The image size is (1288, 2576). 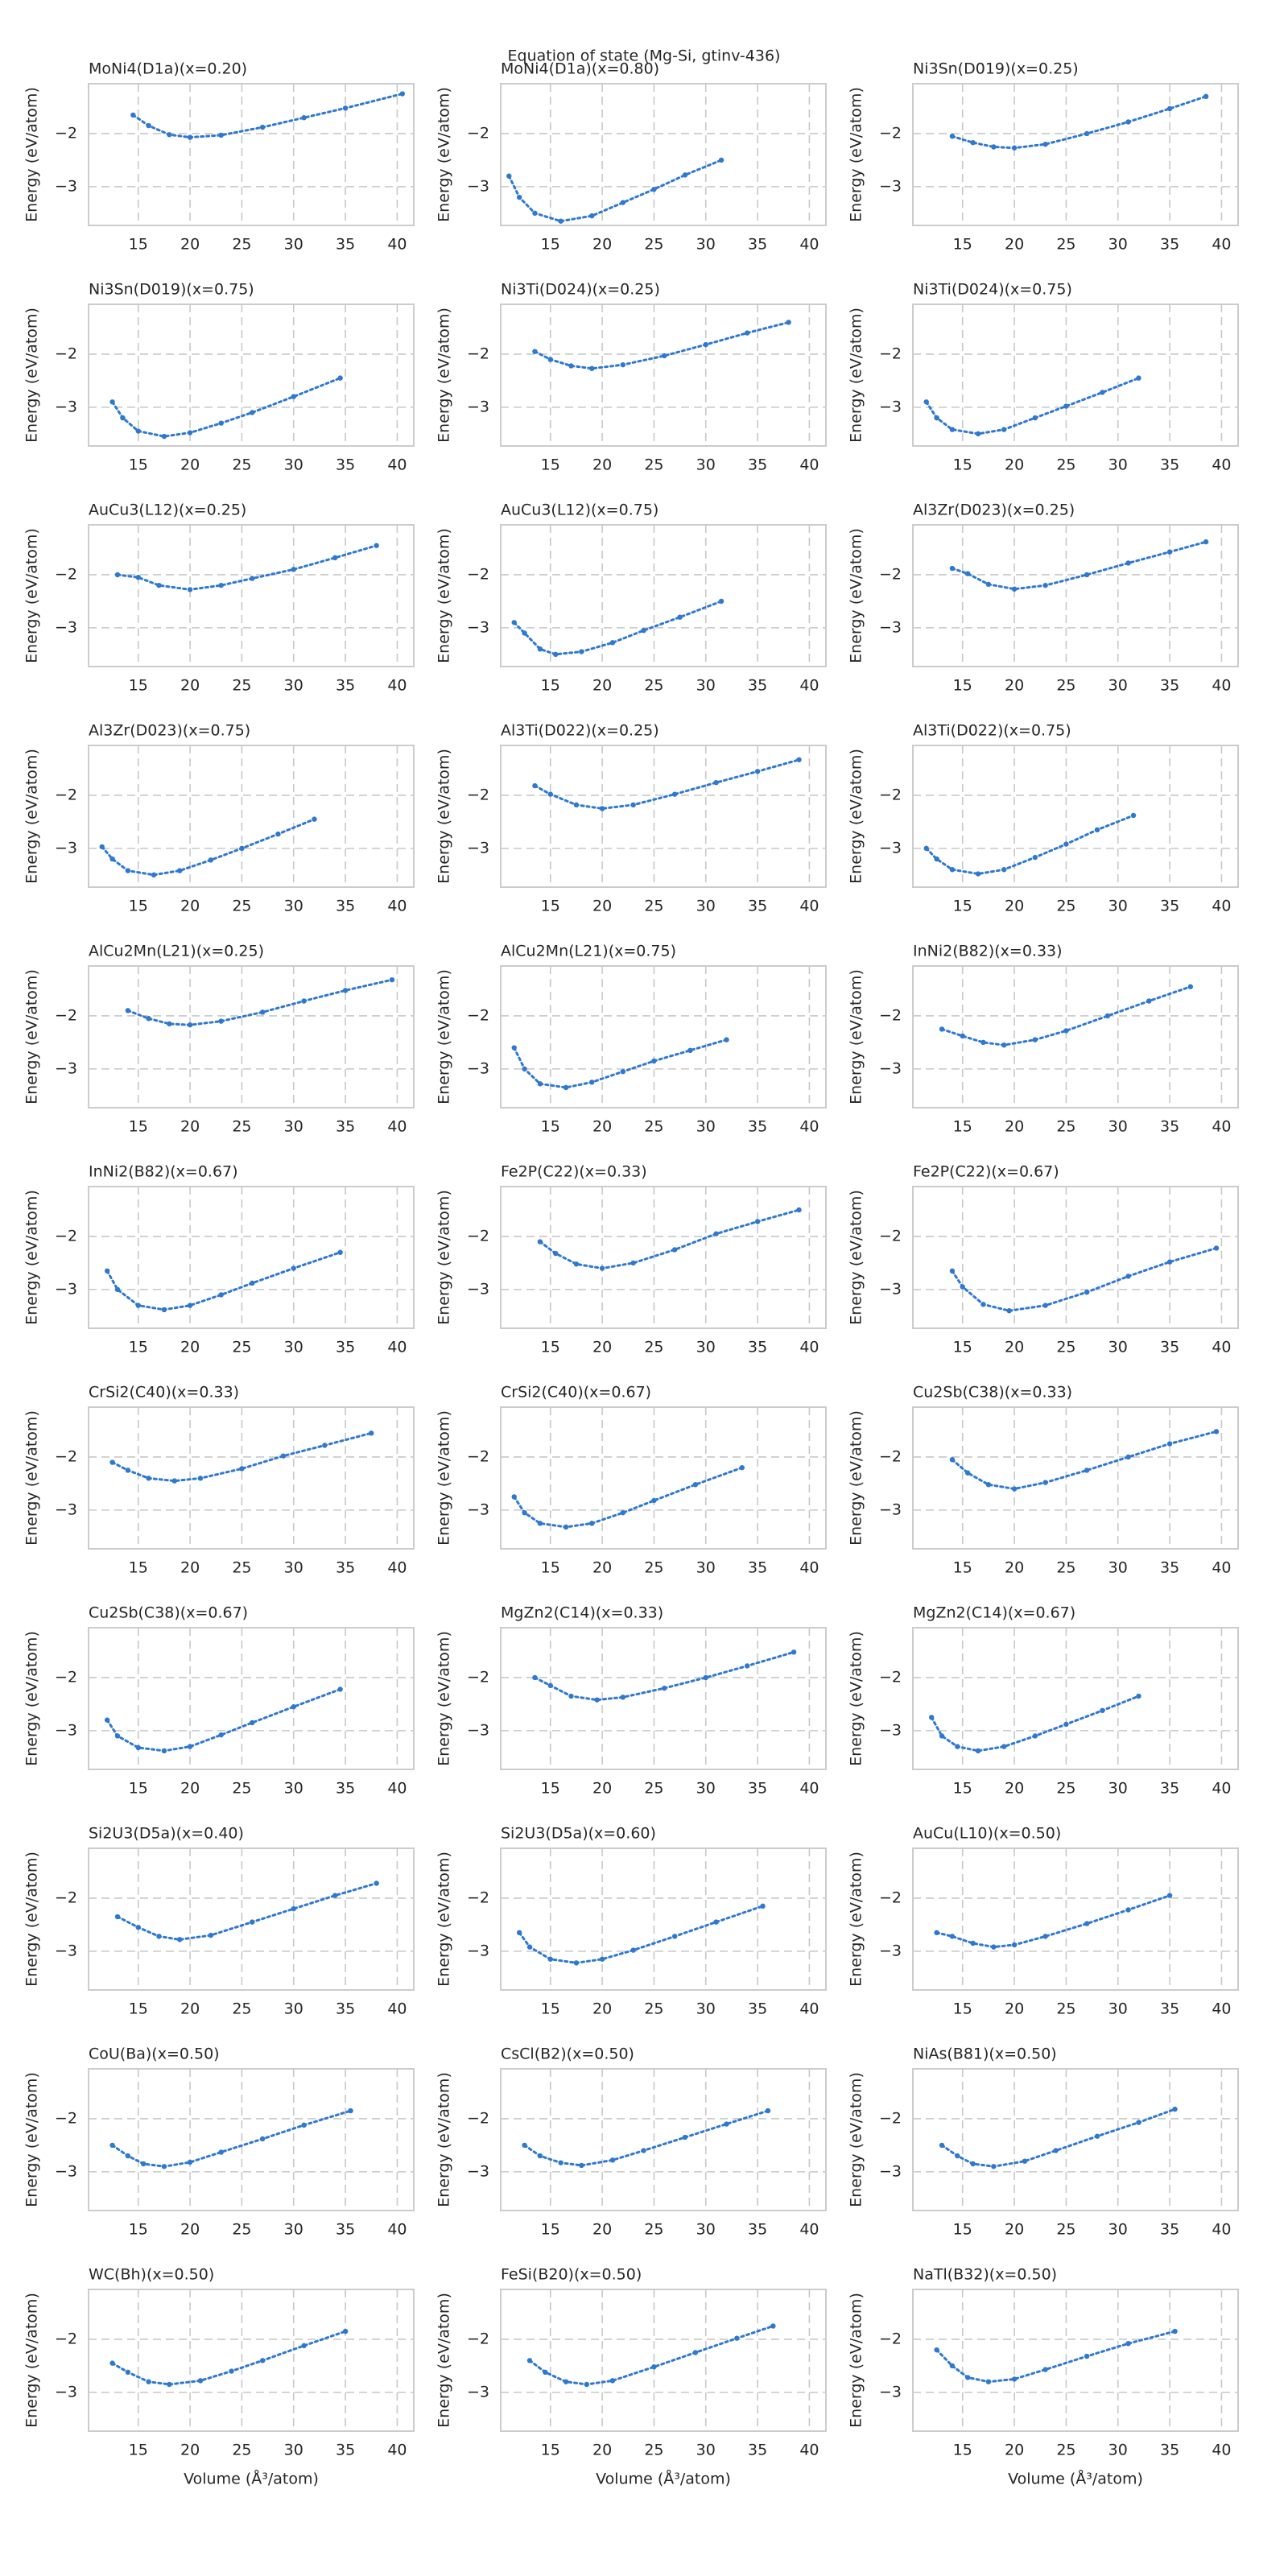 I want to click on subplot-title: Ni3Ti(D024)(x=0.75), so click(x=992, y=290).